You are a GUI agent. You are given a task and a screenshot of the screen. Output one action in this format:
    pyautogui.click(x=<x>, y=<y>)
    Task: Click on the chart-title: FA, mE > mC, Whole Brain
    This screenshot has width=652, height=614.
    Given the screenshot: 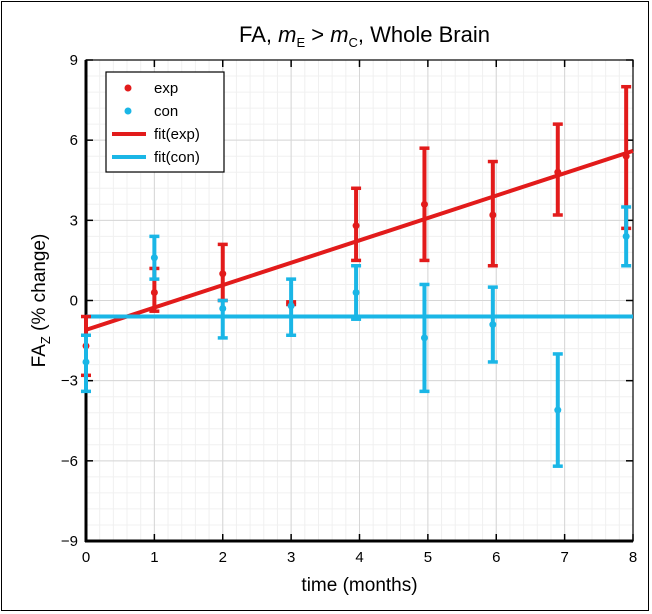 What is the action you would take?
    pyautogui.click(x=364, y=36)
    